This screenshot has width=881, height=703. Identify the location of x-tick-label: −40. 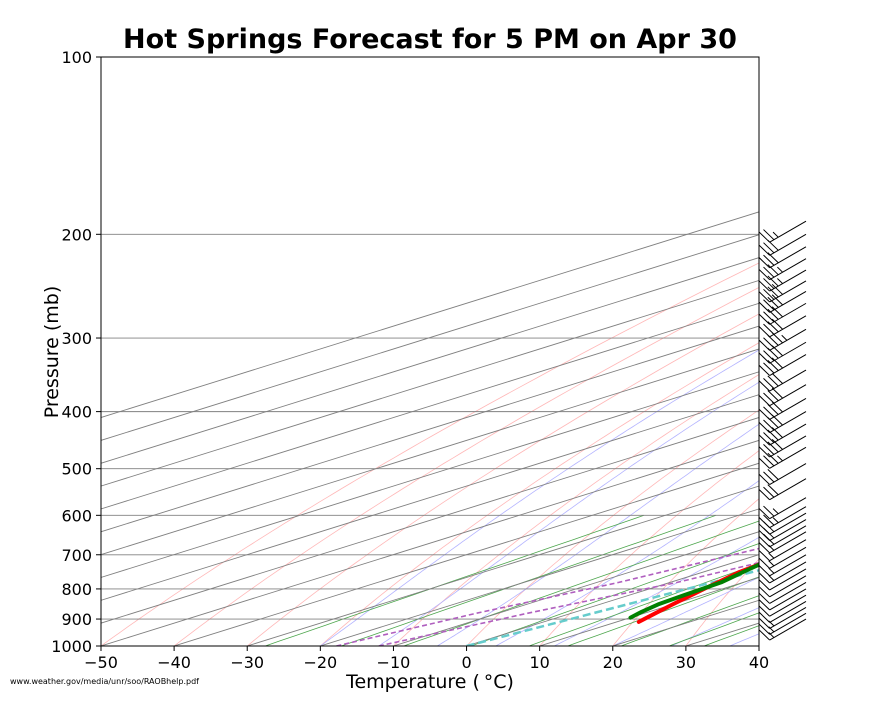
(174, 662).